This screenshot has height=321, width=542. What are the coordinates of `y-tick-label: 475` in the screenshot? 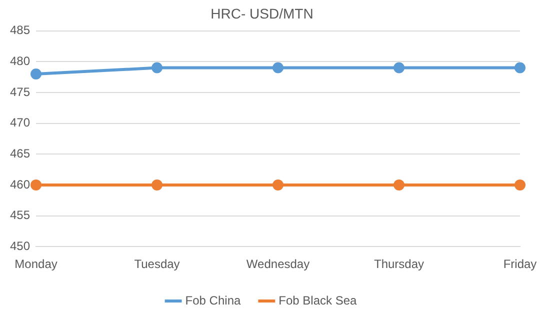 It's located at (20, 91).